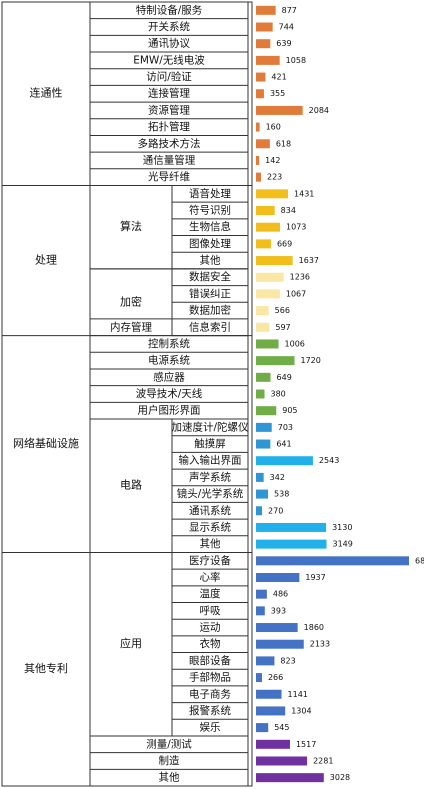 This screenshot has width=424, height=789. What do you see at coordinates (169, 9) in the screenshot?
I see `row-label: 特制设备/服务` at bounding box center [169, 9].